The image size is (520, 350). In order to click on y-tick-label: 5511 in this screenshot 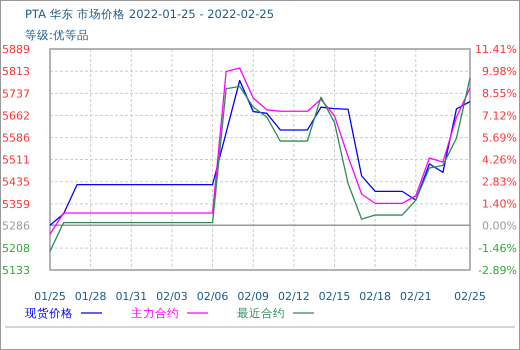, I will do `click(16, 160)`.